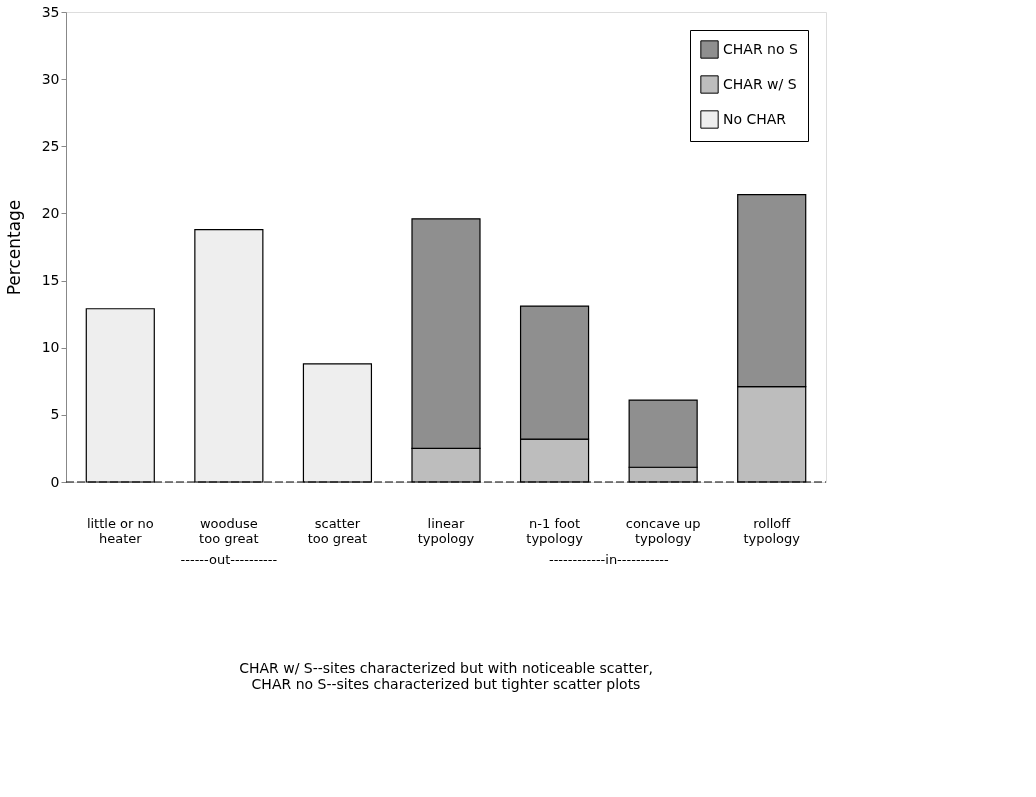  I want to click on y-tick-label: 25, so click(50, 145).